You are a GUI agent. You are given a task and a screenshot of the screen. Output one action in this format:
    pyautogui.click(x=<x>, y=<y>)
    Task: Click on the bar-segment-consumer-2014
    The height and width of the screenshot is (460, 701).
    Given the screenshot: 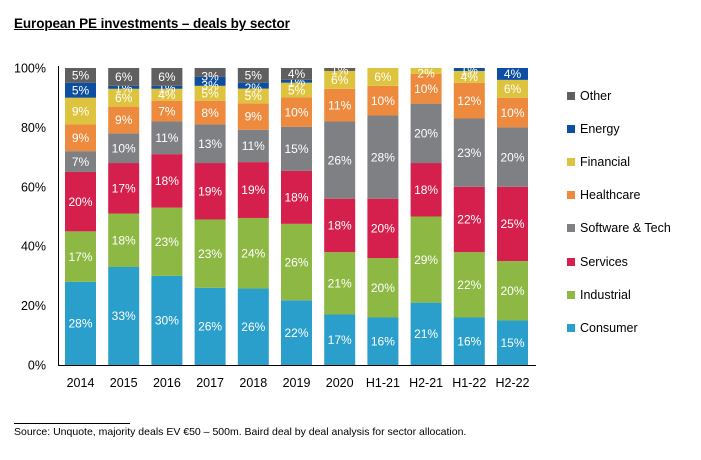 What is the action you would take?
    pyautogui.click(x=80, y=323)
    